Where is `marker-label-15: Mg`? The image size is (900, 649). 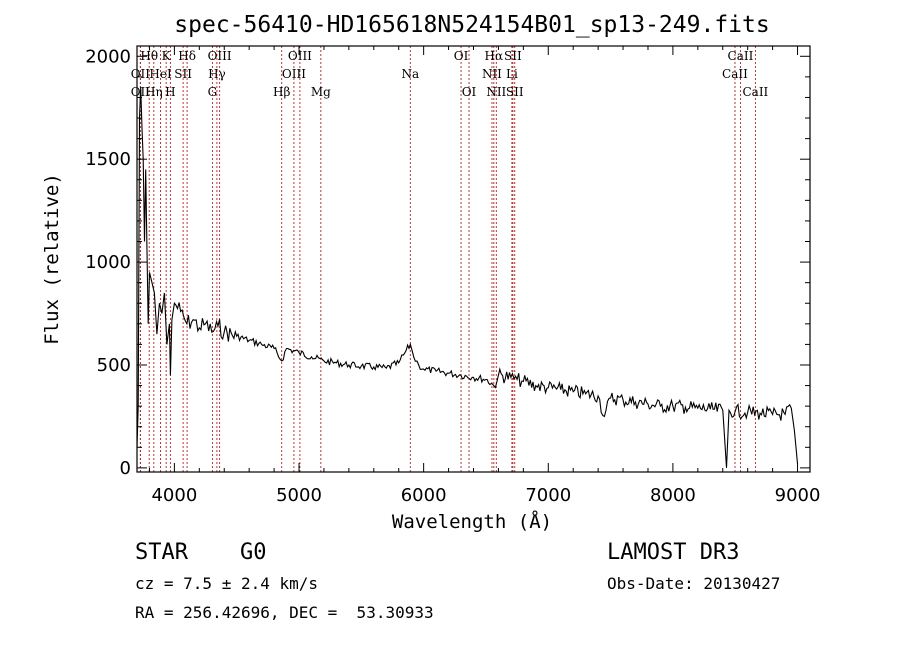 marker-label-15: Mg is located at coordinates (321, 92).